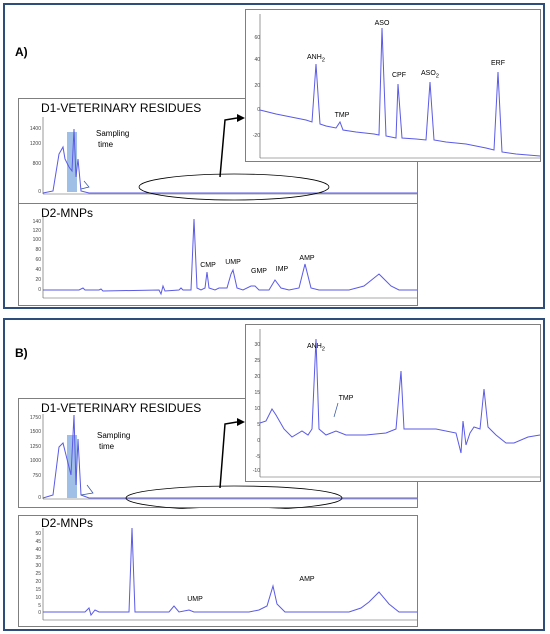 The width and height of the screenshot is (550, 634). What do you see at coordinates (382, 23) in the screenshot?
I see `peak-label: ASO` at bounding box center [382, 23].